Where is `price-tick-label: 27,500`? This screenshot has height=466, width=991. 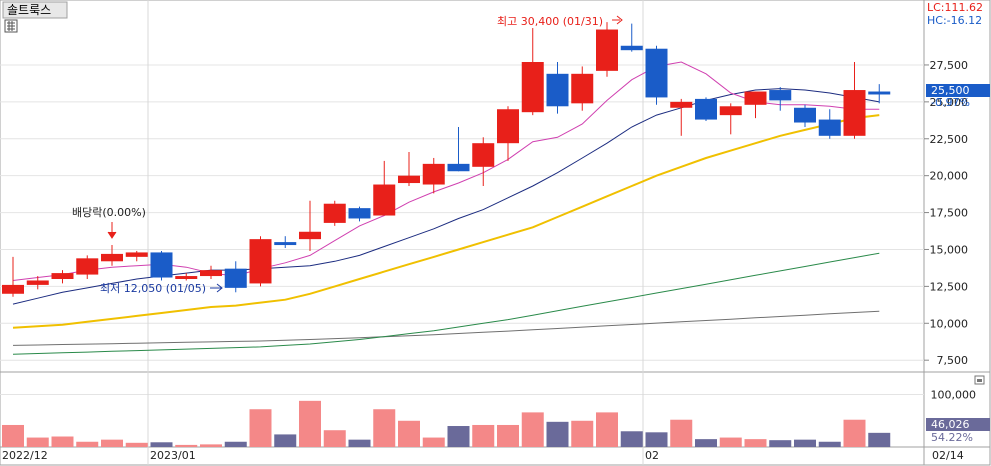 price-tick-label: 27,500 is located at coordinates (949, 65).